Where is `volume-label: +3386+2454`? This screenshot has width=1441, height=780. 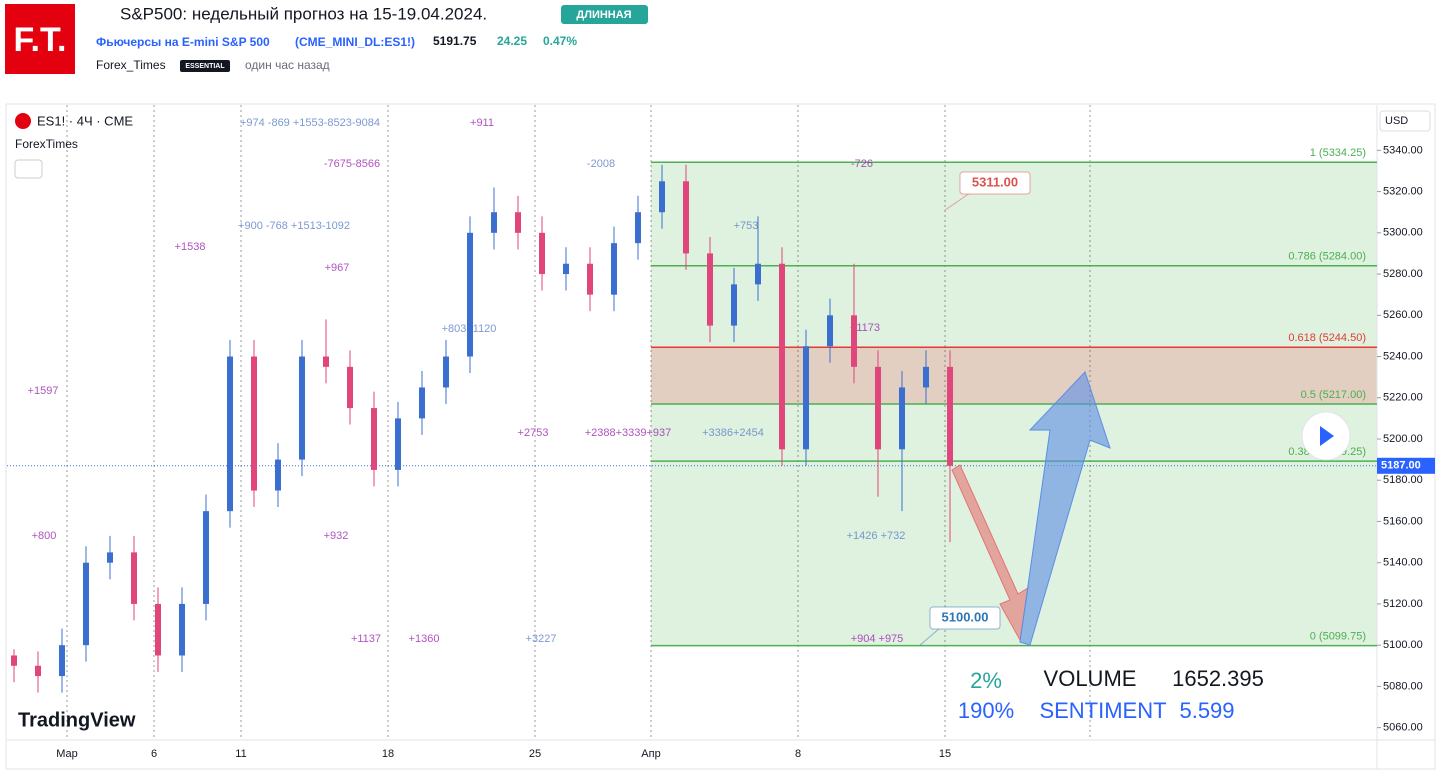
volume-label: +3386+2454 is located at coordinates (733, 433).